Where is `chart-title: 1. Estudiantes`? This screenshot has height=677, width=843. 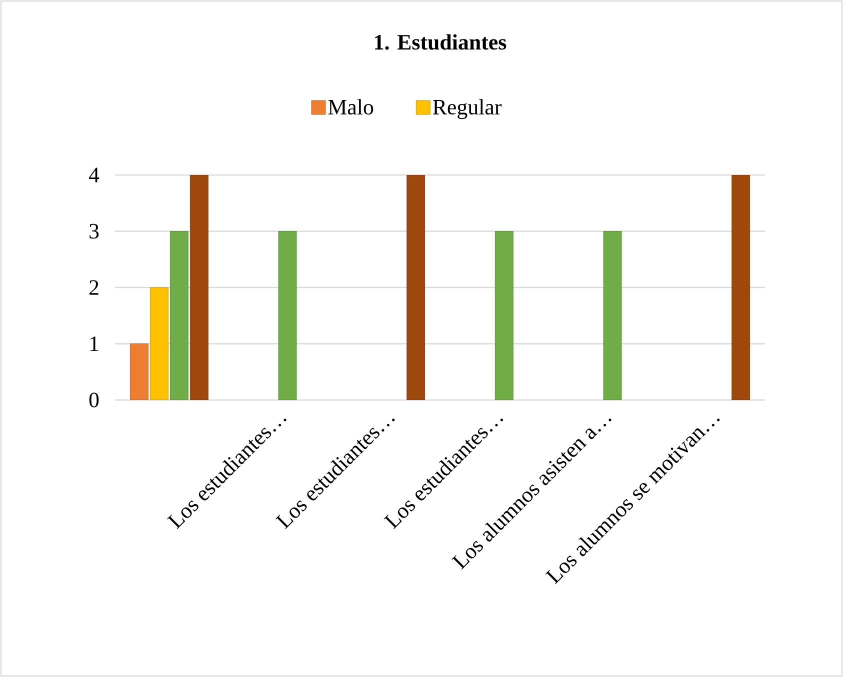
chart-title: 1. Estudiantes is located at coordinates (440, 42).